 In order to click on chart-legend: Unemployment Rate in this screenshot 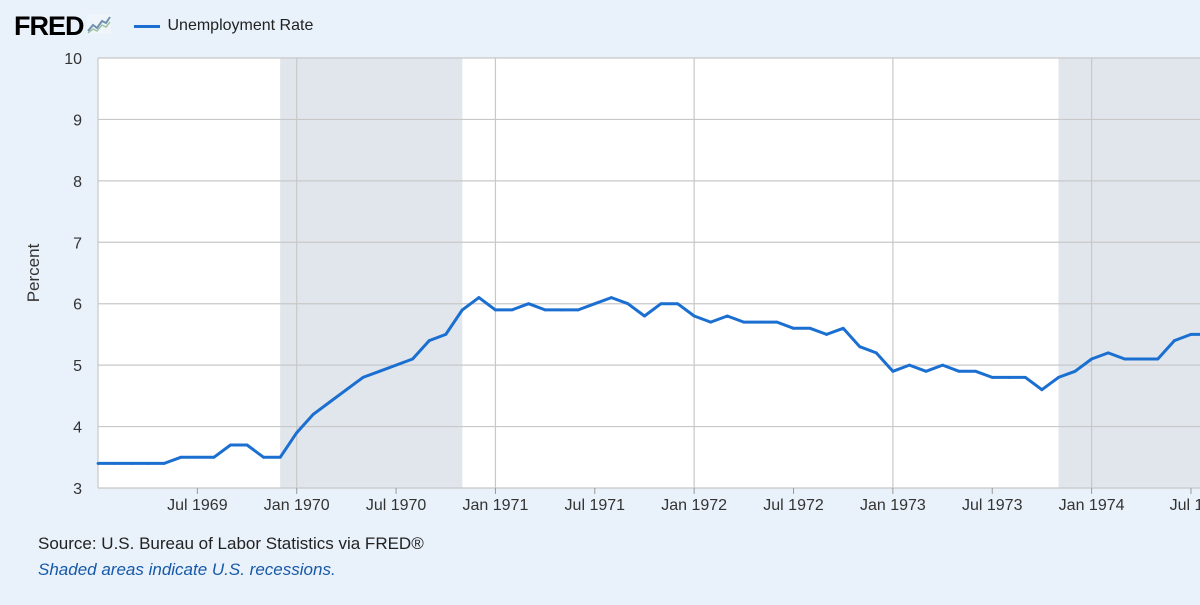, I will do `click(223, 26)`.